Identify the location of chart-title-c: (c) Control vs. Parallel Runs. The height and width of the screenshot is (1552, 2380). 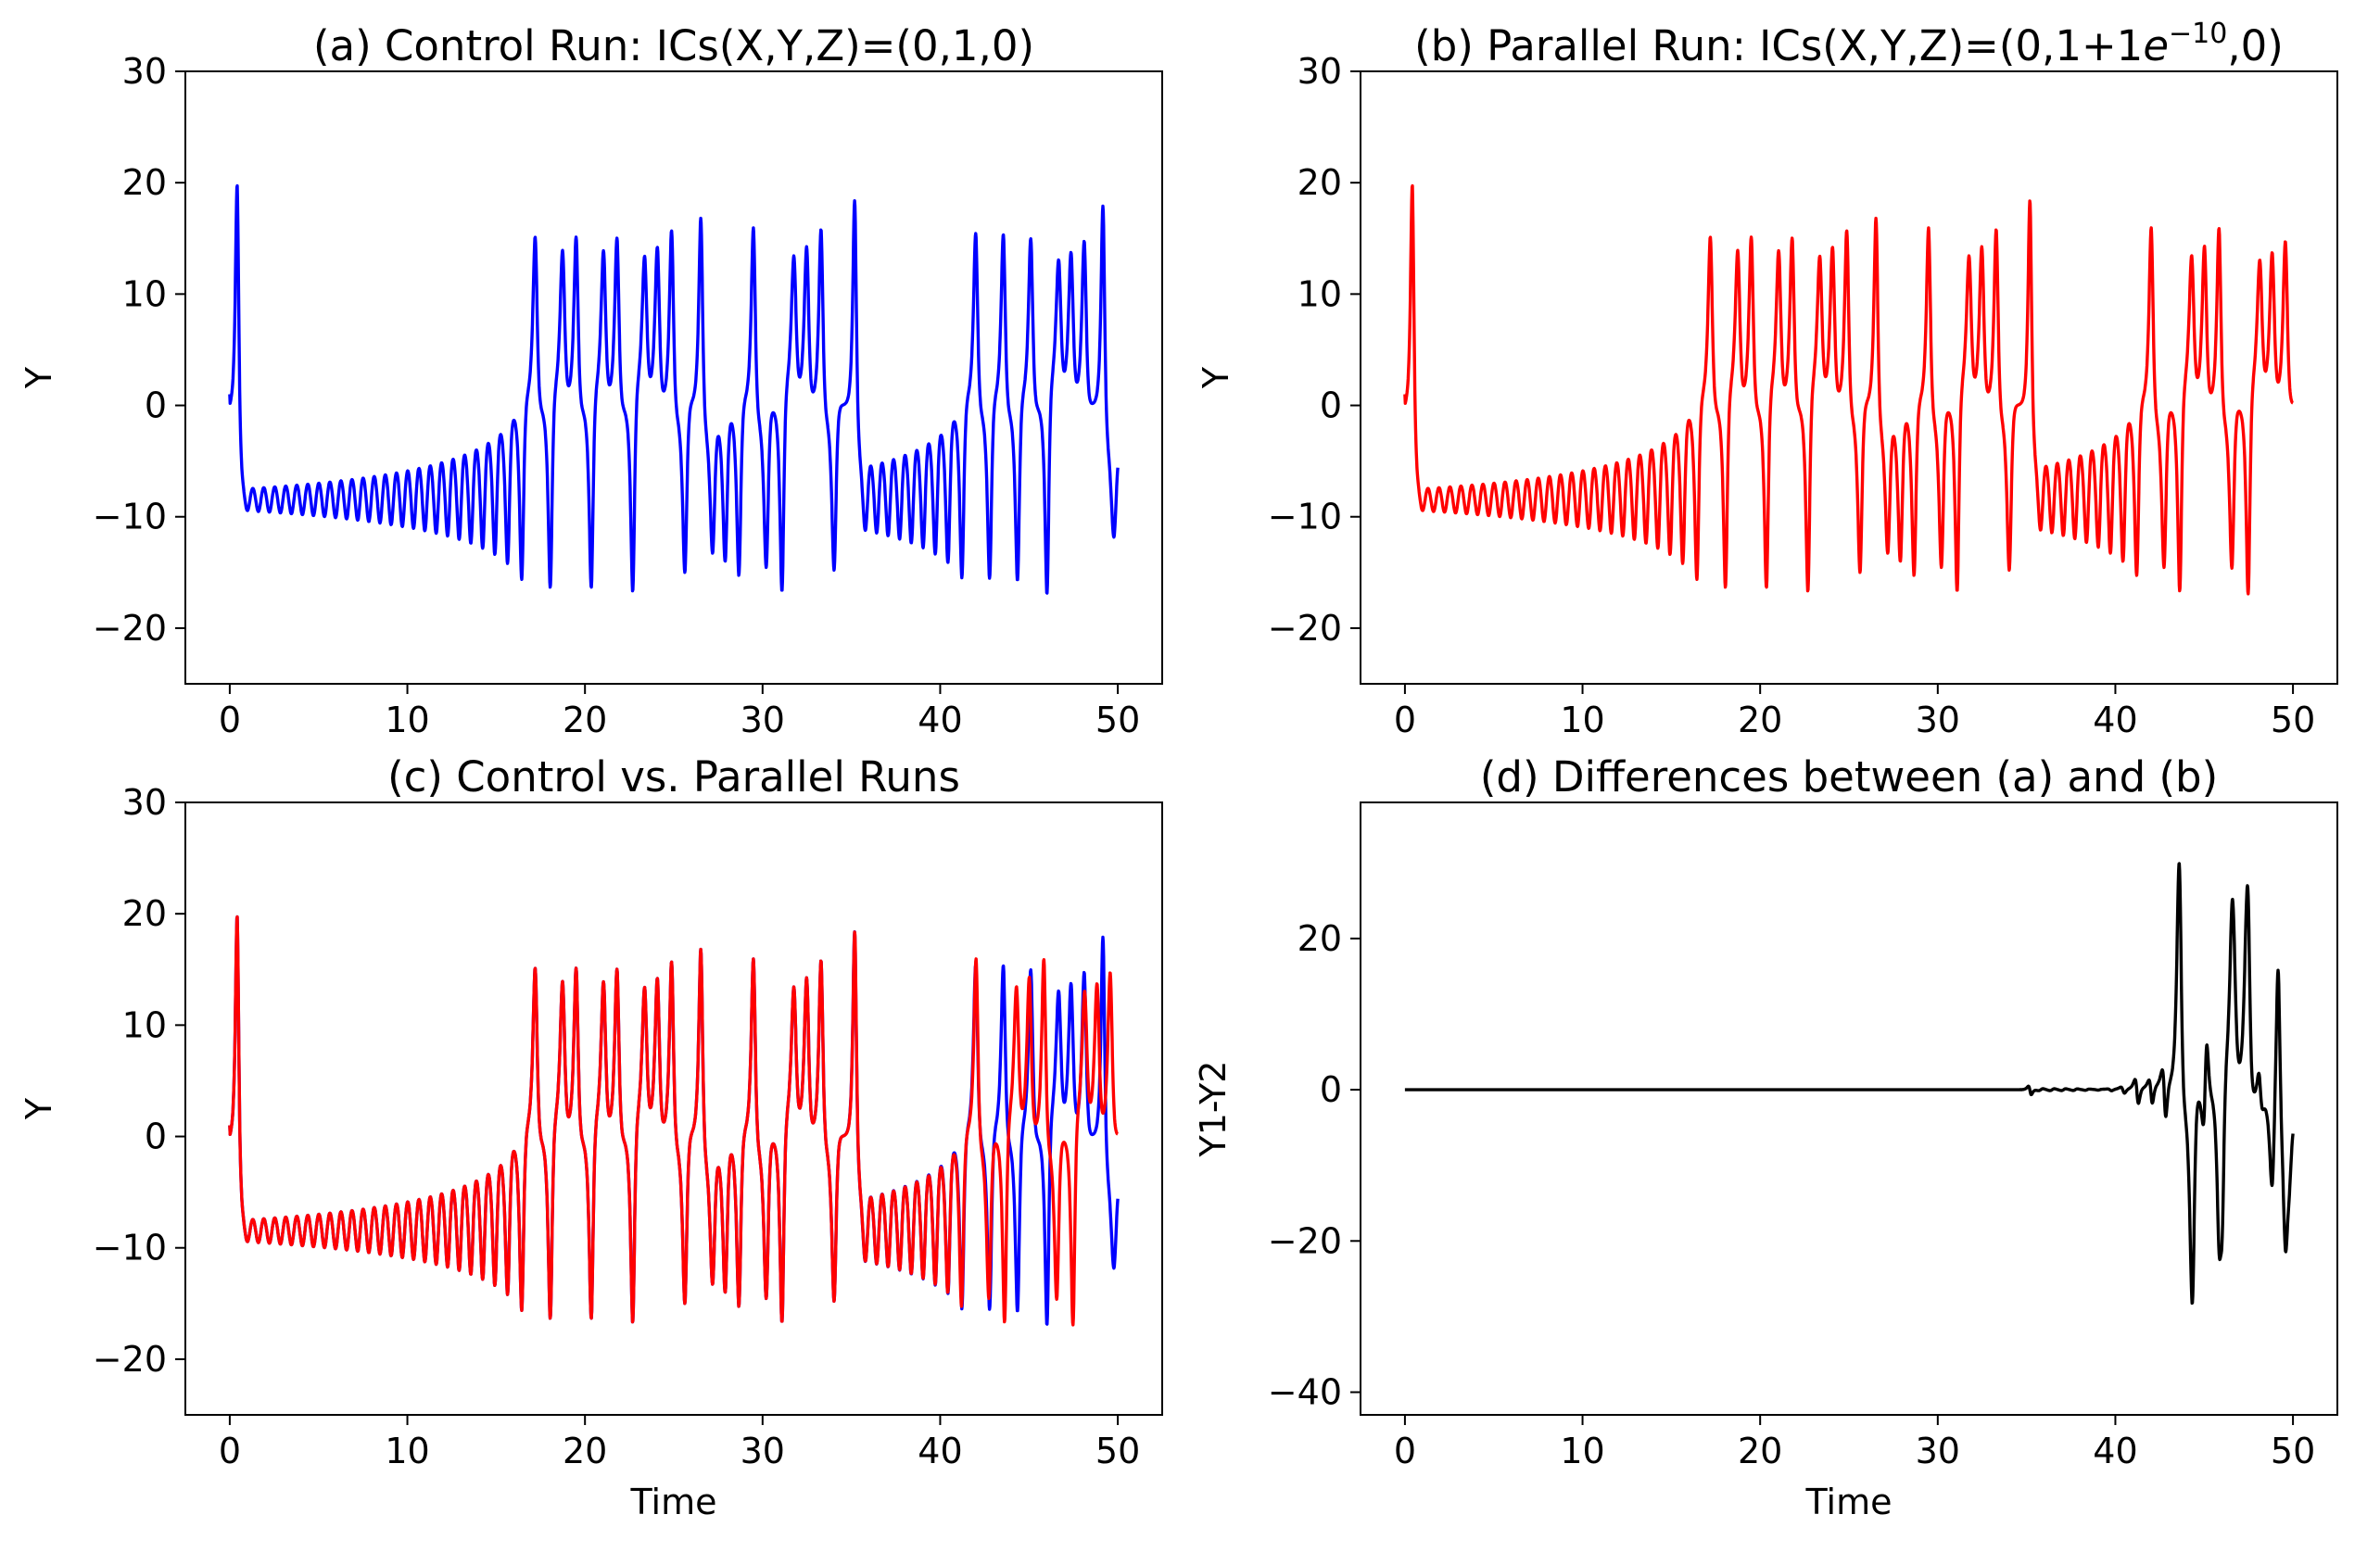
(673, 776).